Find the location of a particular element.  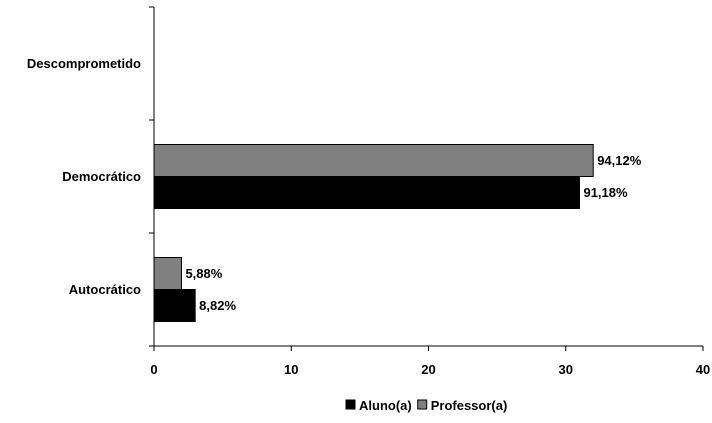

legend: Aluno(a) Professor(a) is located at coordinates (426, 405).